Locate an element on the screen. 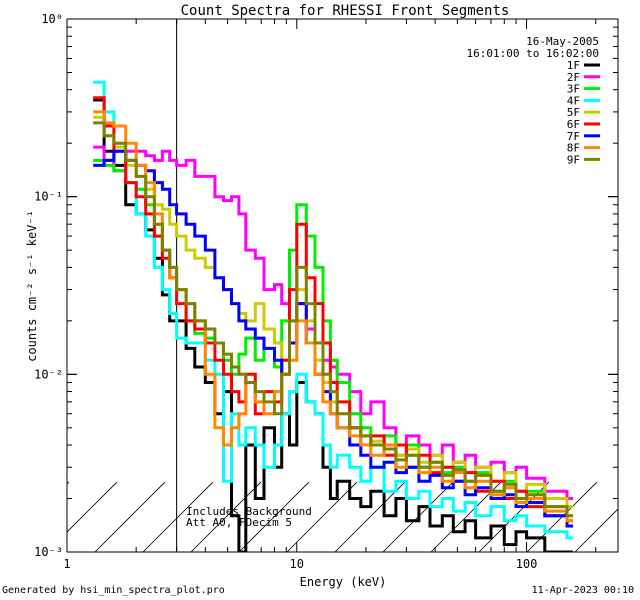 The height and width of the screenshot is (600, 640). legend-label-8F: 8F is located at coordinates (573, 148).